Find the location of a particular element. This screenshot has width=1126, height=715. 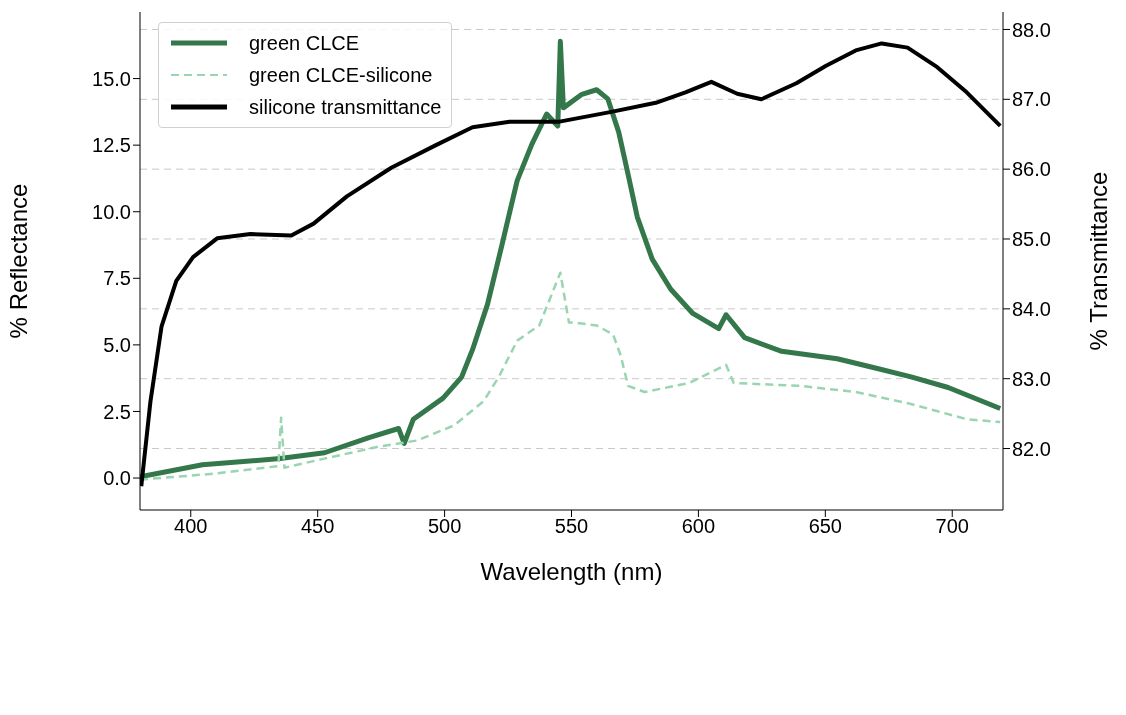

y-tick-label: 0.0 is located at coordinates (117, 478).